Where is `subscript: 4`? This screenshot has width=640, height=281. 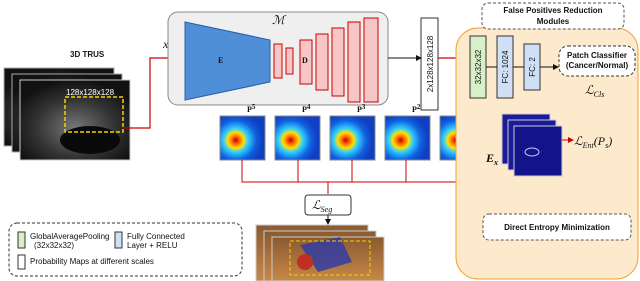
subscript: 4 is located at coordinates (309, 107).